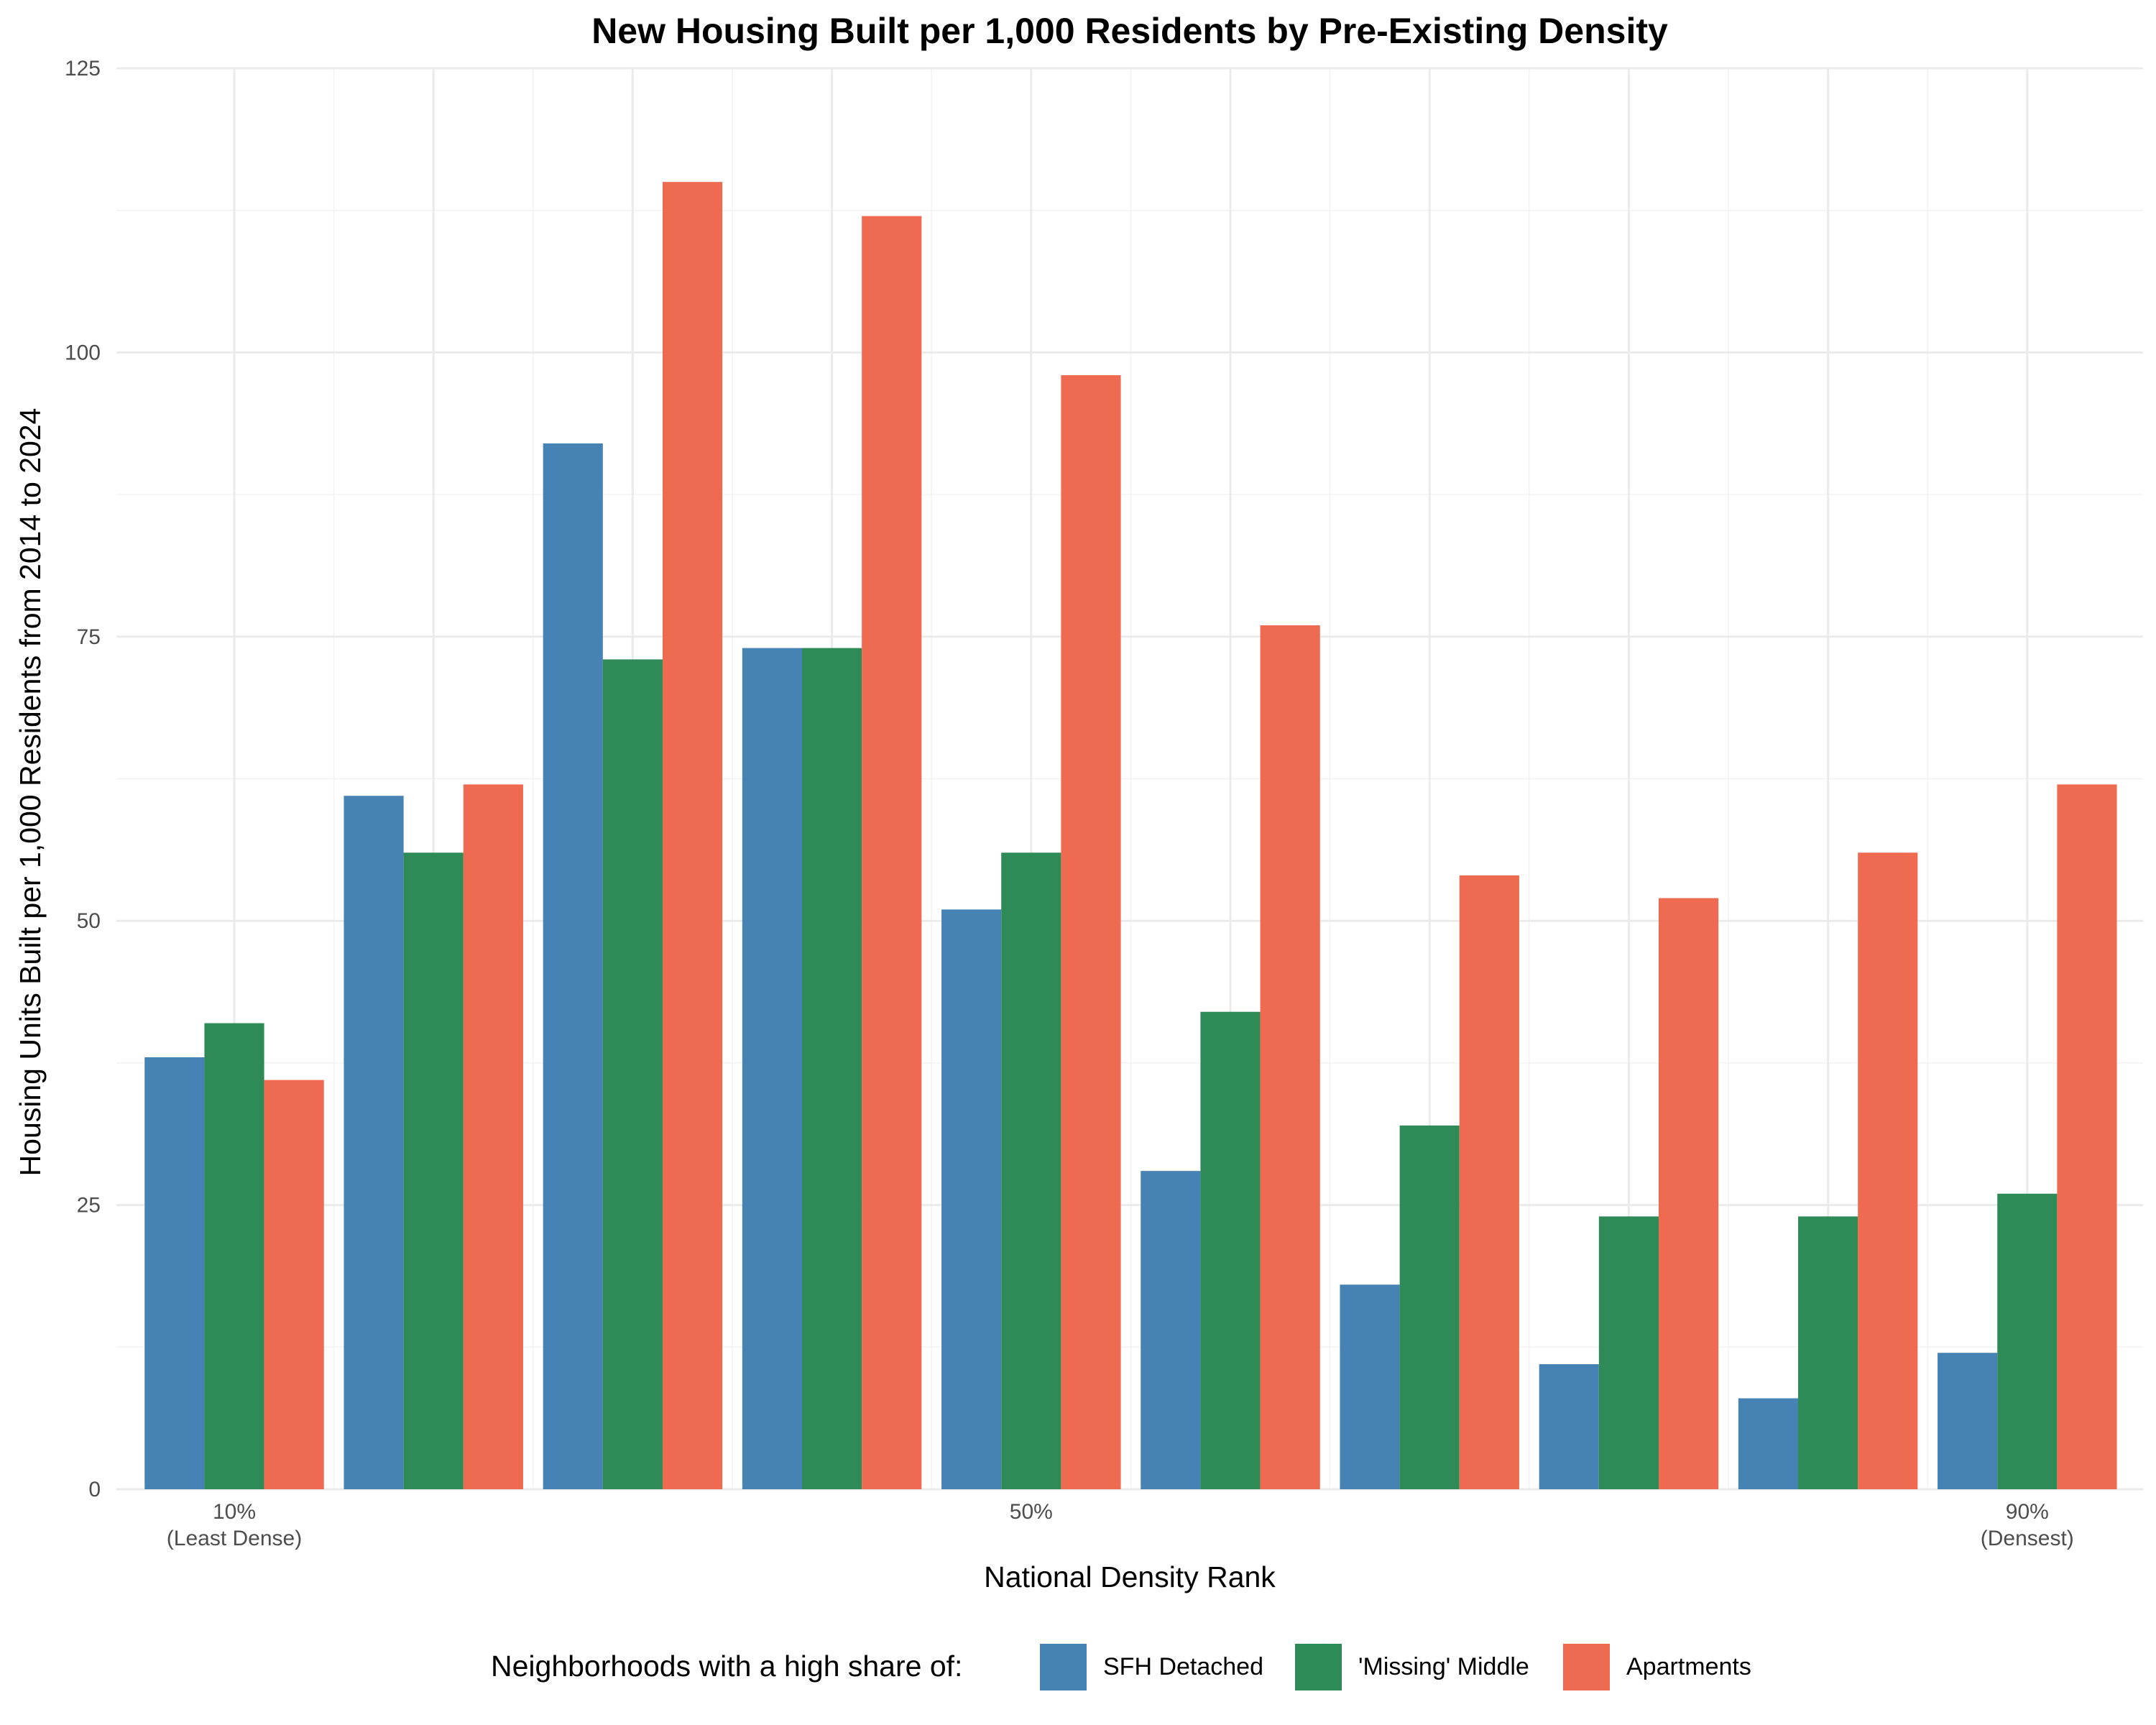  What do you see at coordinates (89, 1206) in the screenshot?
I see `y-tick-label: 25` at bounding box center [89, 1206].